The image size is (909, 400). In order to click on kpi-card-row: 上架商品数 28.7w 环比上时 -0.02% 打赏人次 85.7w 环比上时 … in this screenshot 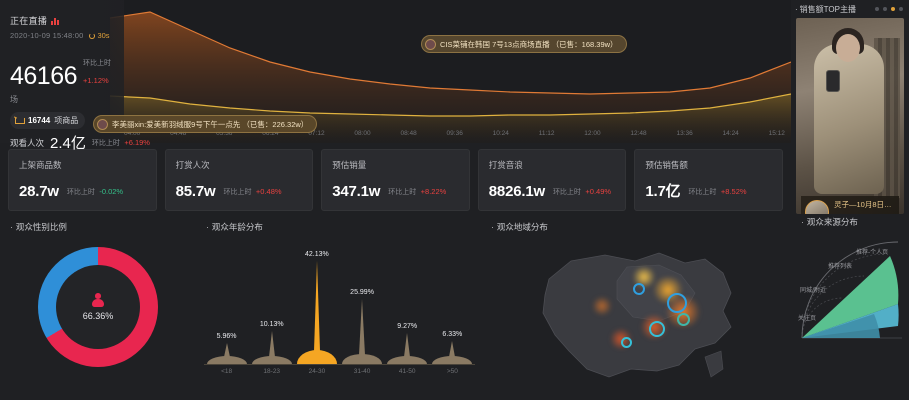, I will do `click(395, 177)`.